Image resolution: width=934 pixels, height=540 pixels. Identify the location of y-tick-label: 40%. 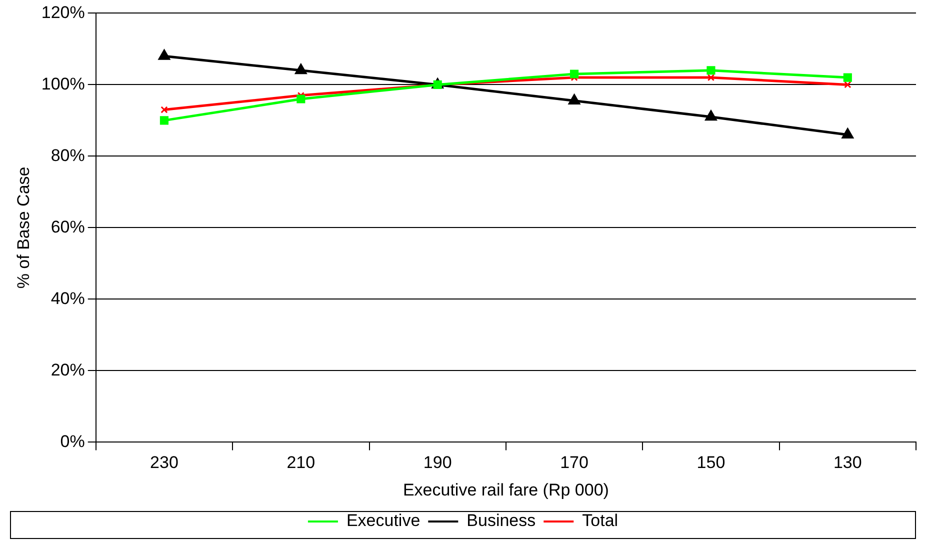
(67, 298).